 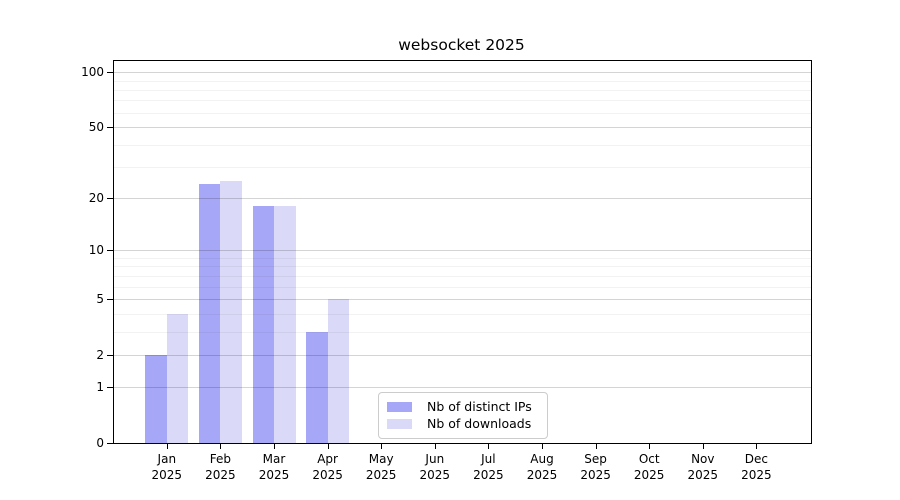 What do you see at coordinates (338, 371) in the screenshot?
I see `bar-downloads-apr` at bounding box center [338, 371].